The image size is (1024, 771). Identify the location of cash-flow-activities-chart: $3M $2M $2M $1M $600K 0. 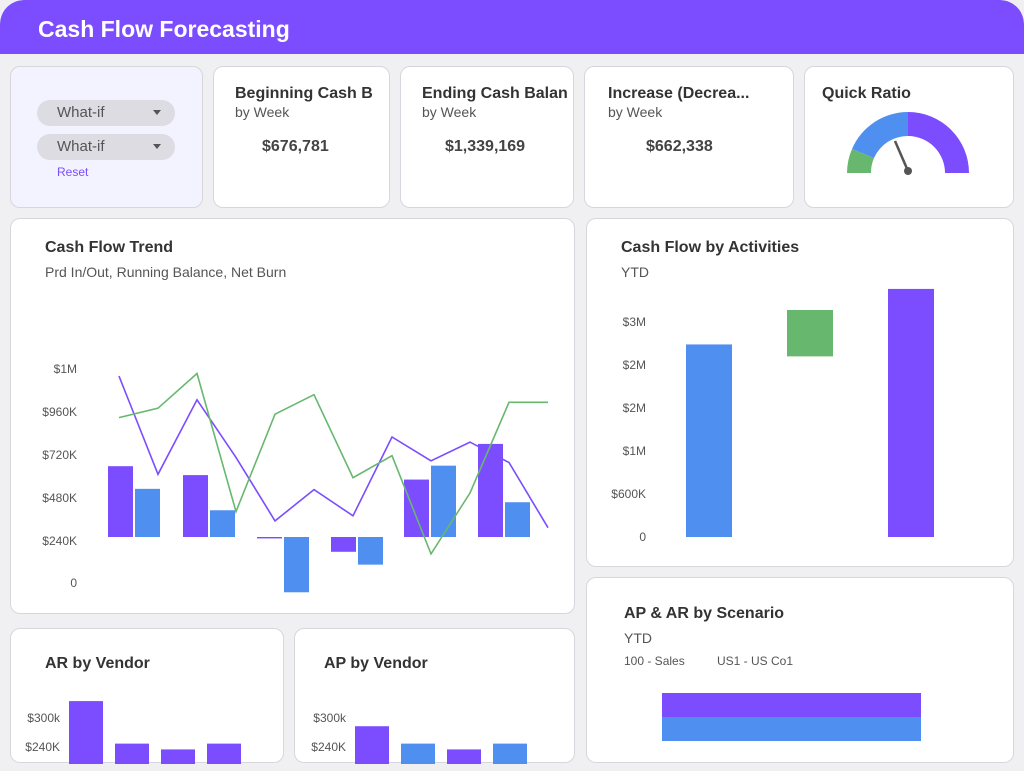
(772, 416).